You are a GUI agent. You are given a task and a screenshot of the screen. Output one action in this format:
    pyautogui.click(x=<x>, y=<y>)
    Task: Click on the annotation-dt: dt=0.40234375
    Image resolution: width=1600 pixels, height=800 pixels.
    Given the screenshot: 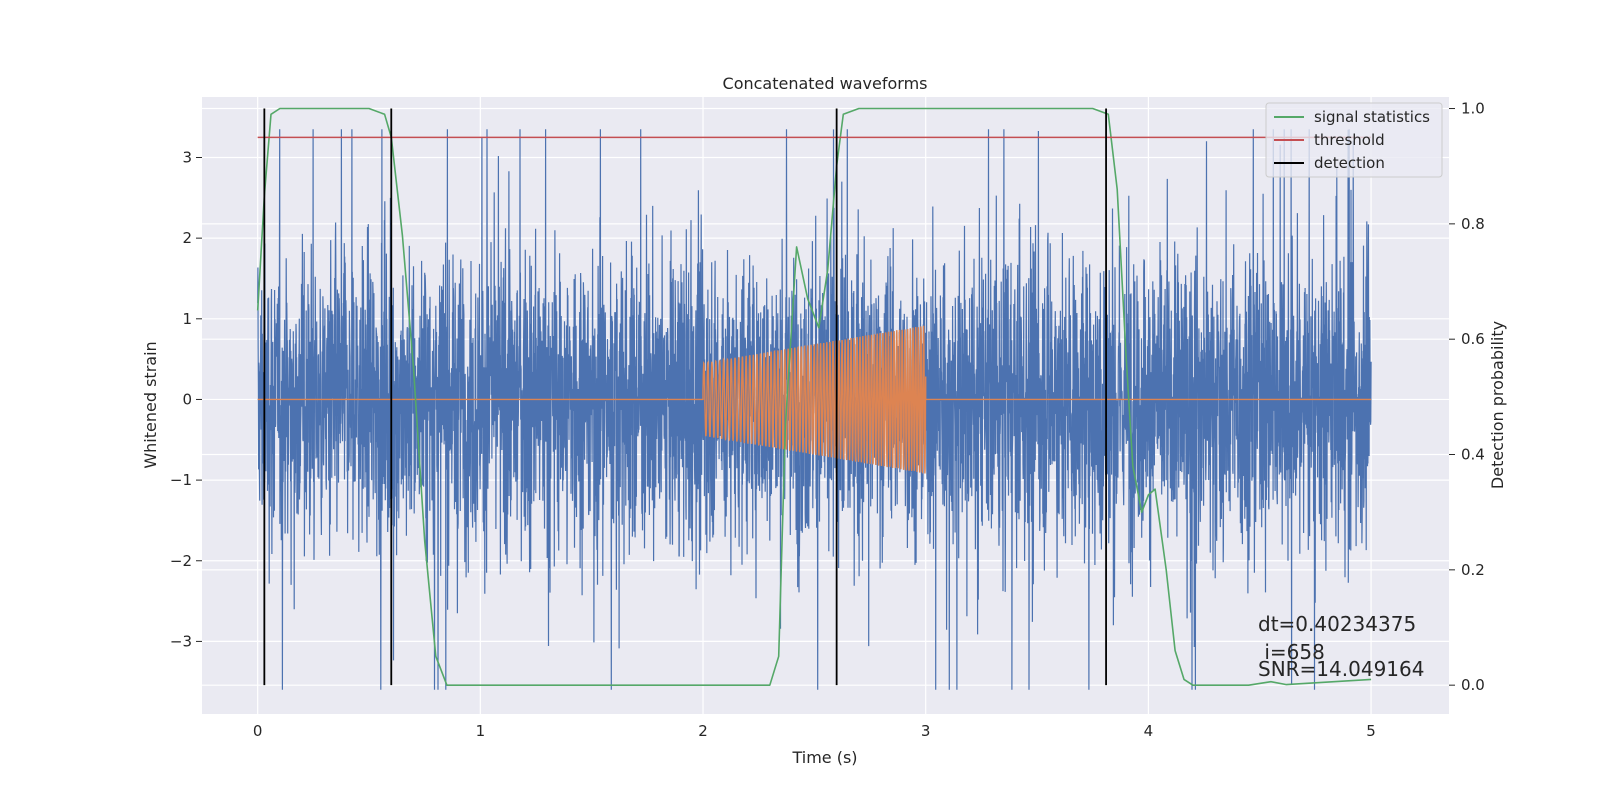 What is the action you would take?
    pyautogui.click(x=1337, y=624)
    